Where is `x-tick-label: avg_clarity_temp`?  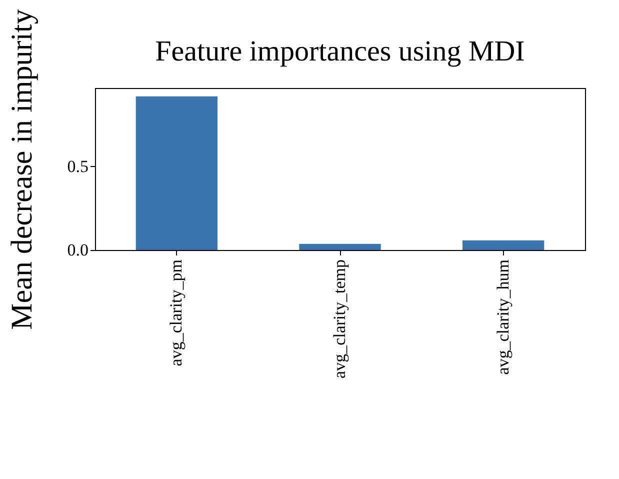
x-tick-label: avg_clarity_temp is located at coordinates (339, 319).